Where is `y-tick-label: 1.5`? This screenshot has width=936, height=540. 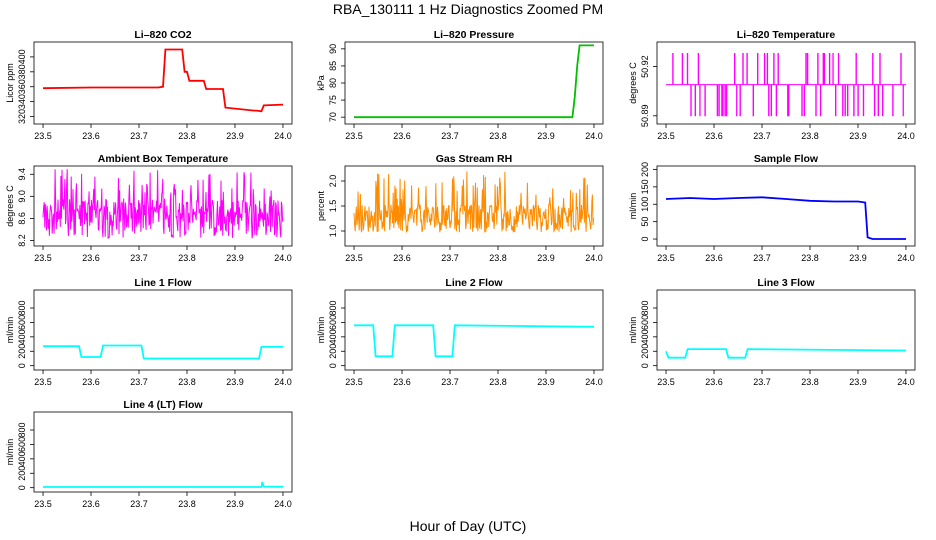
y-tick-label: 1.5 is located at coordinates (333, 206).